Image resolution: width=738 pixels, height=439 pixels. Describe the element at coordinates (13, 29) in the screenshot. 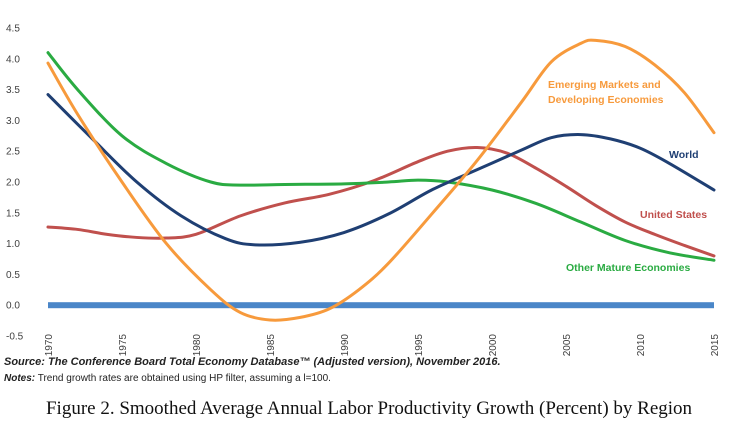

I see `y-tick-label: 4.5` at that location.